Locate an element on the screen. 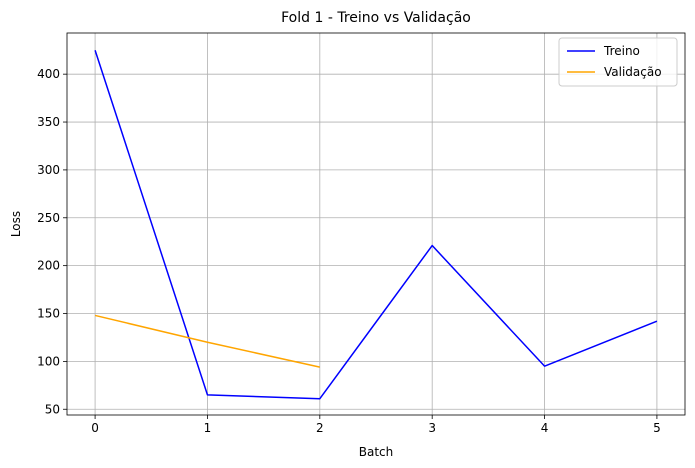 The image size is (695, 468). y-tick-label: 100 is located at coordinates (48, 361).